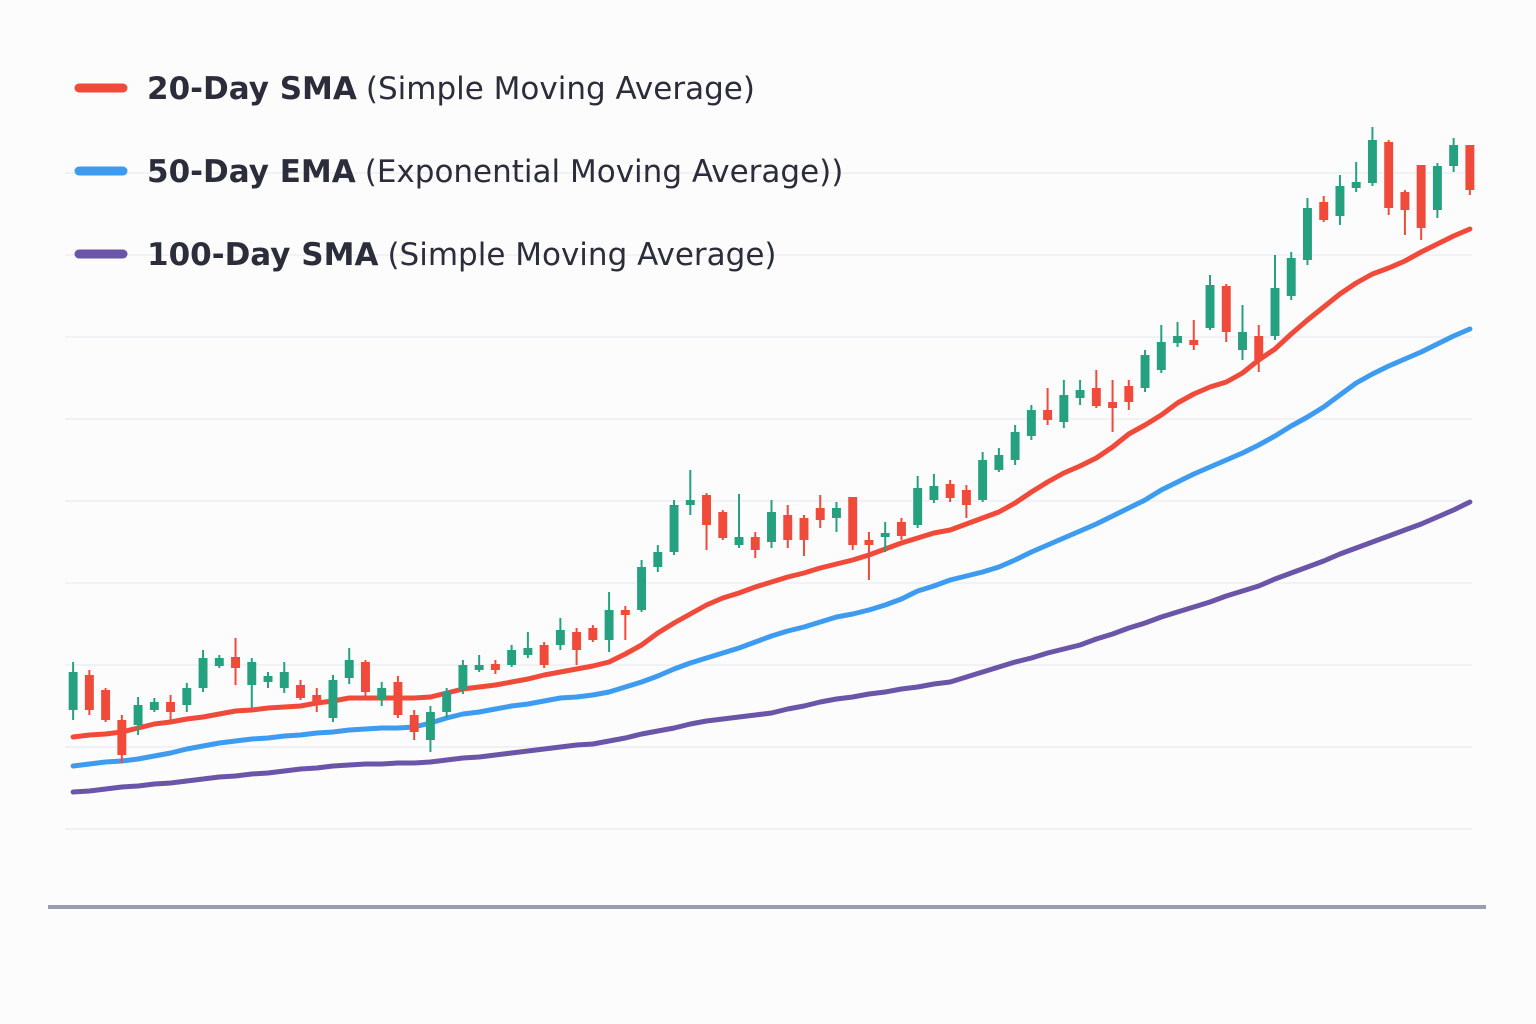 The height and width of the screenshot is (1024, 1536). Describe the element at coordinates (262, 255) in the screenshot. I see `legend-name: 100-Day SMA` at that location.